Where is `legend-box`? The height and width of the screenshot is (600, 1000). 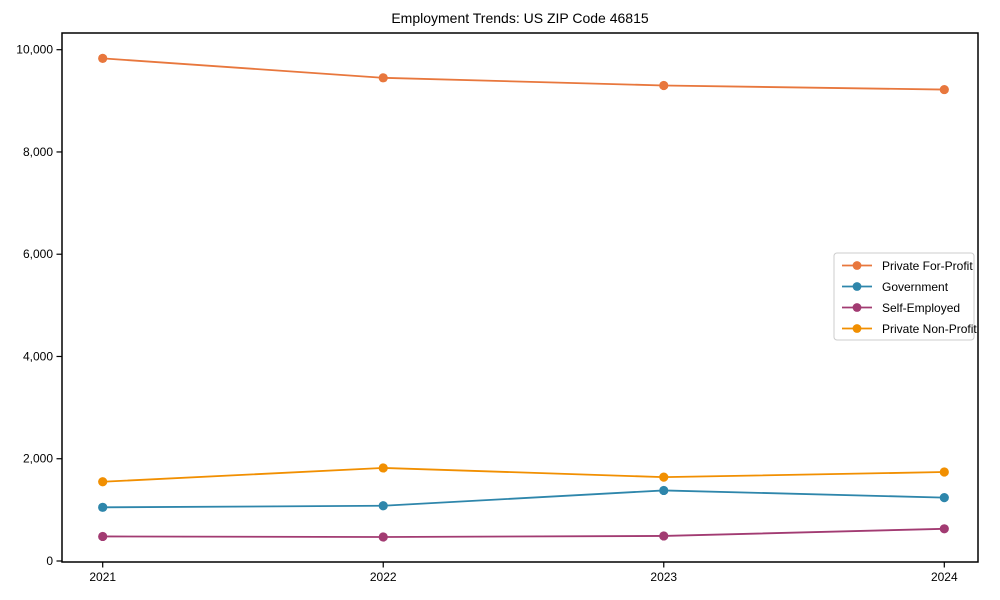
legend-box is located at coordinates (904, 296).